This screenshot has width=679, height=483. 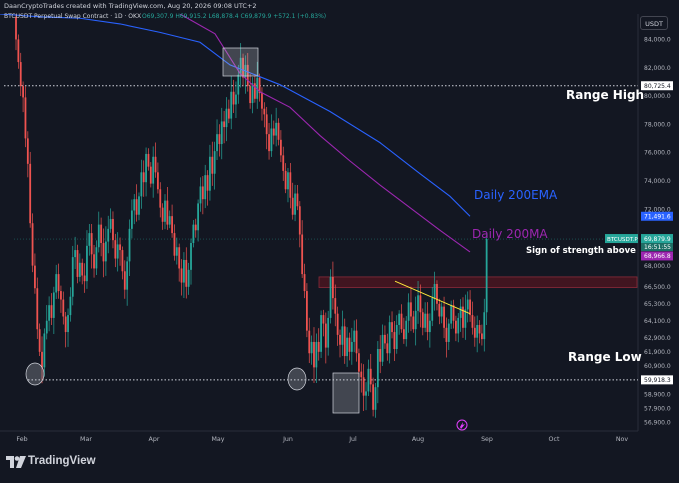 What do you see at coordinates (605, 95) in the screenshot?
I see `range-high-label: Range High` at bounding box center [605, 95].